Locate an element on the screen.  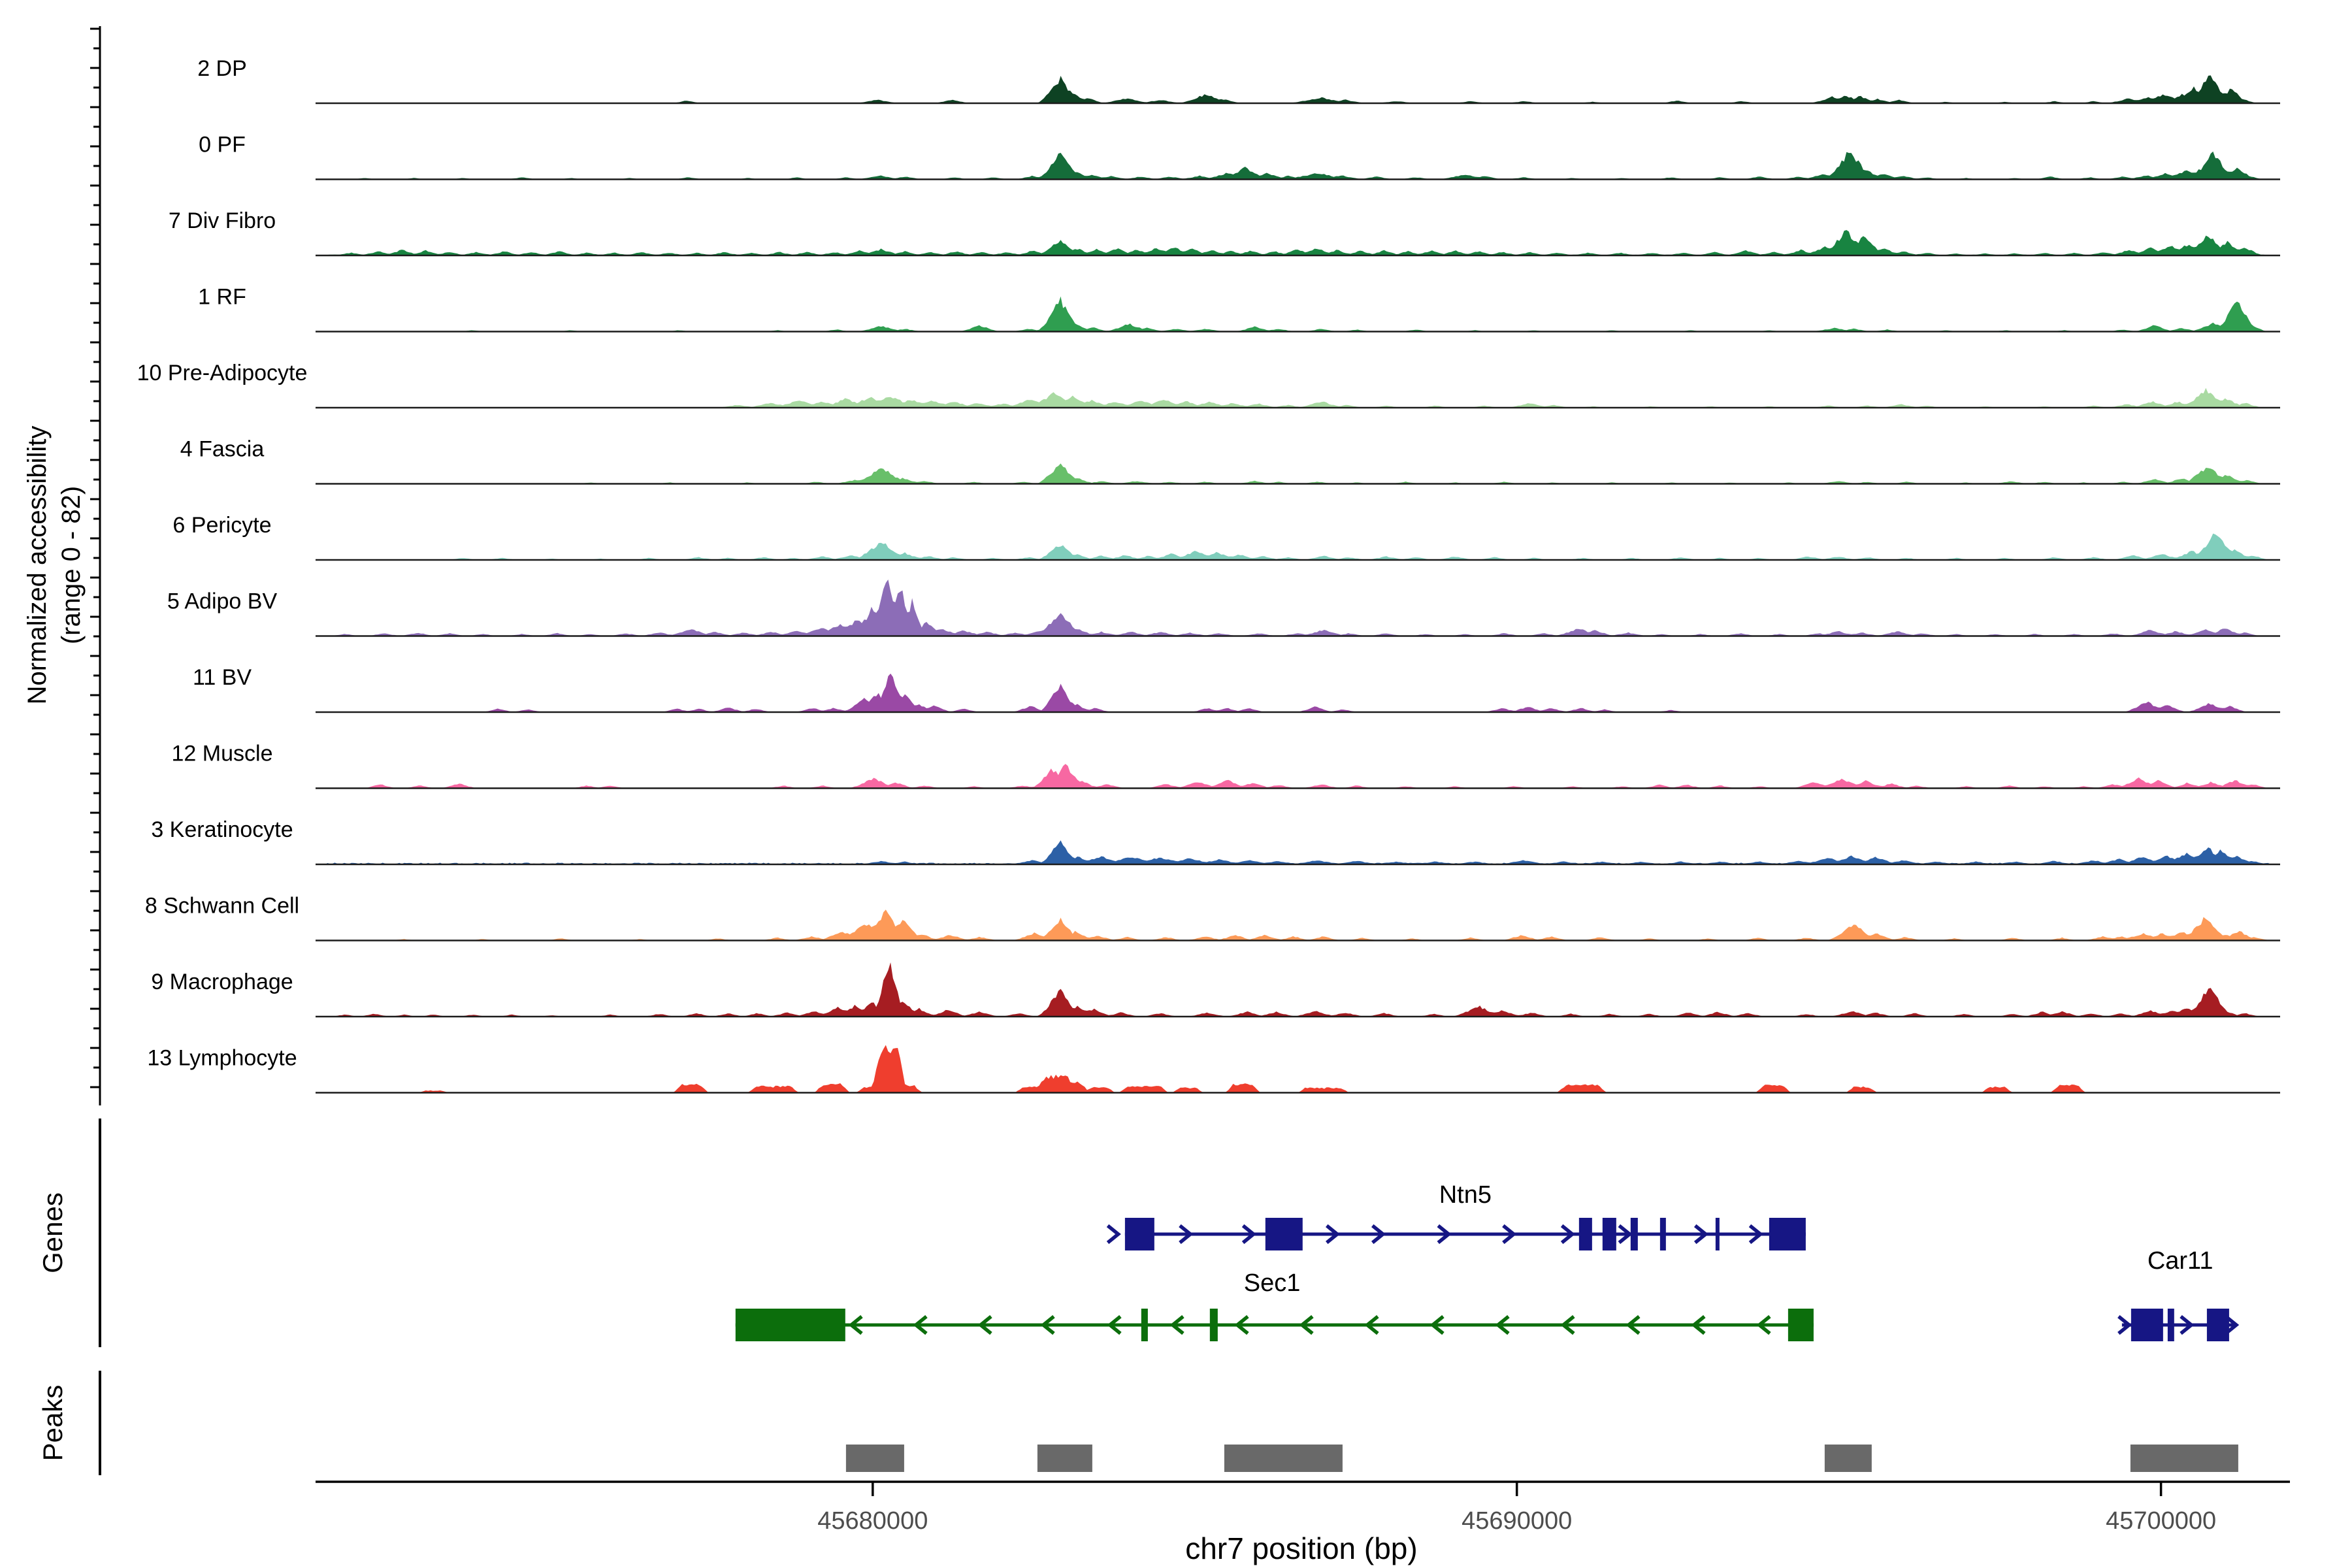
x-axis-tick-label: 45700000 is located at coordinates (2161, 1521).